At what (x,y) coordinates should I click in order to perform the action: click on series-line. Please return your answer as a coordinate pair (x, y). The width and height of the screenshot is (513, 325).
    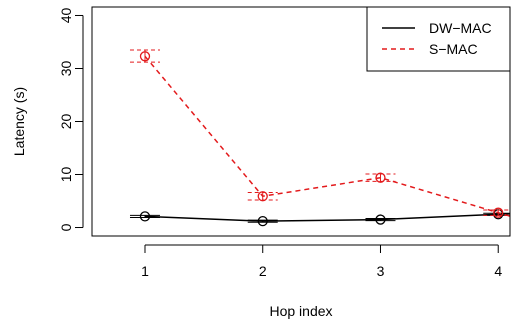
    Looking at the image, I should click on (327, 217).